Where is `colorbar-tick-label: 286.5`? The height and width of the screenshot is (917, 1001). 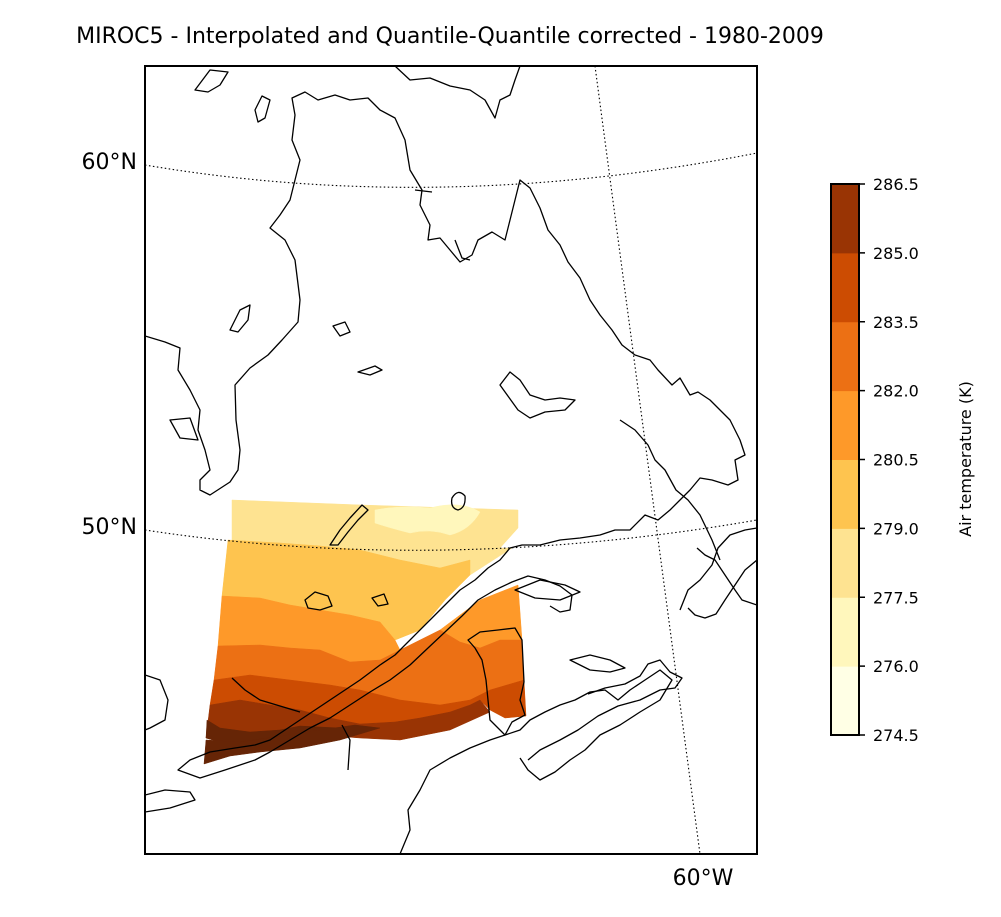
colorbar-tick-label: 286.5 is located at coordinates (896, 184).